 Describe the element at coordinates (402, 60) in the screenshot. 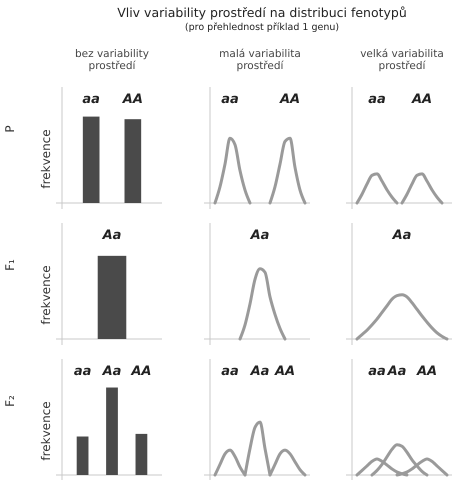

I see `chart-title: velká variabilita prostředí` at that location.